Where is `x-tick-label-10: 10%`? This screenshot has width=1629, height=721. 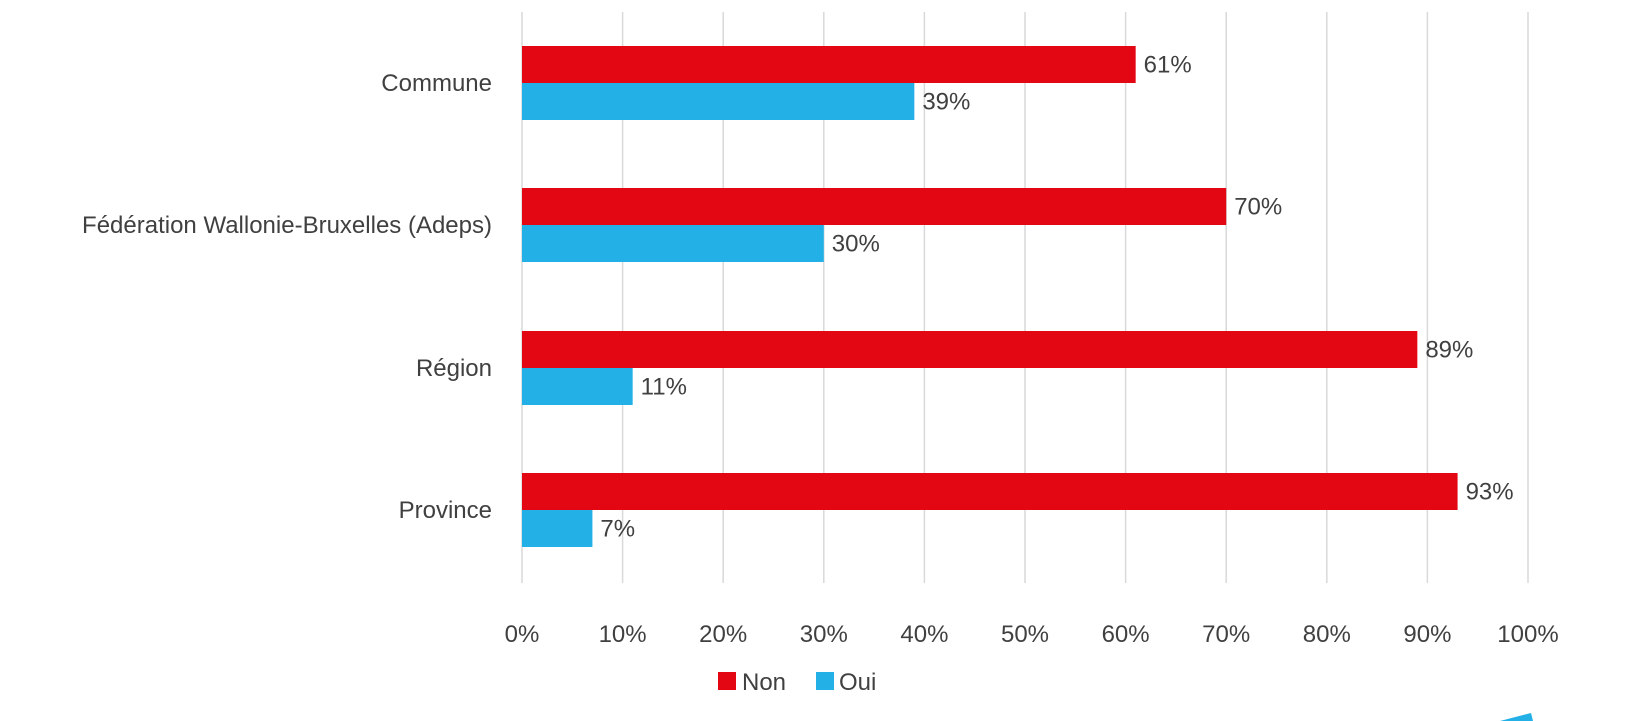 x-tick-label-10: 10% is located at coordinates (623, 634).